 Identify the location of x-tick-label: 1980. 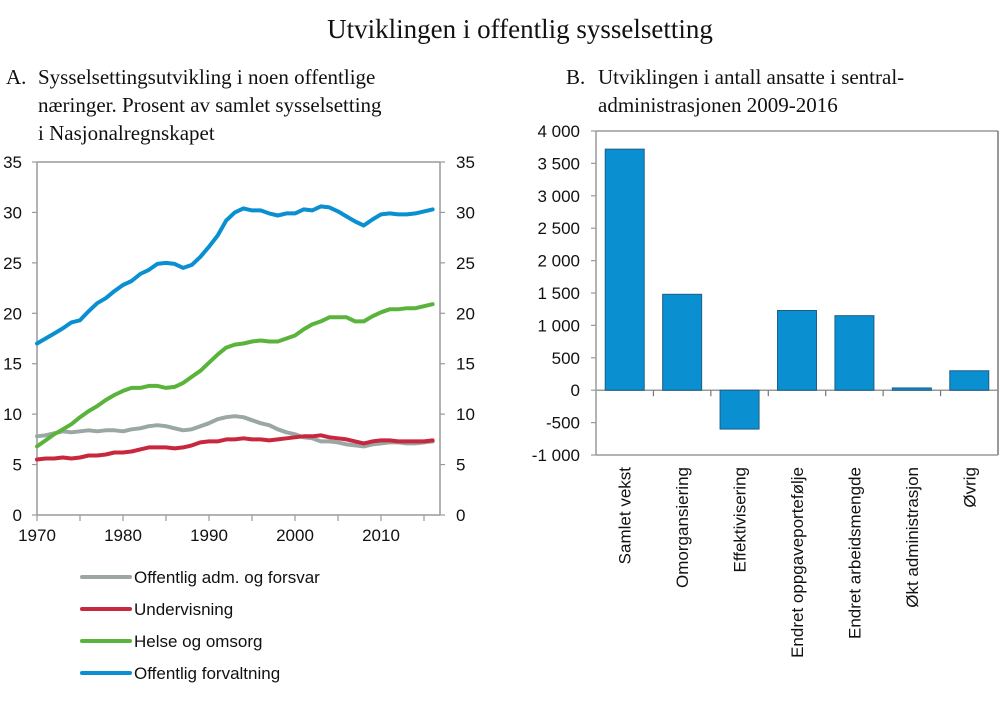
(123, 535).